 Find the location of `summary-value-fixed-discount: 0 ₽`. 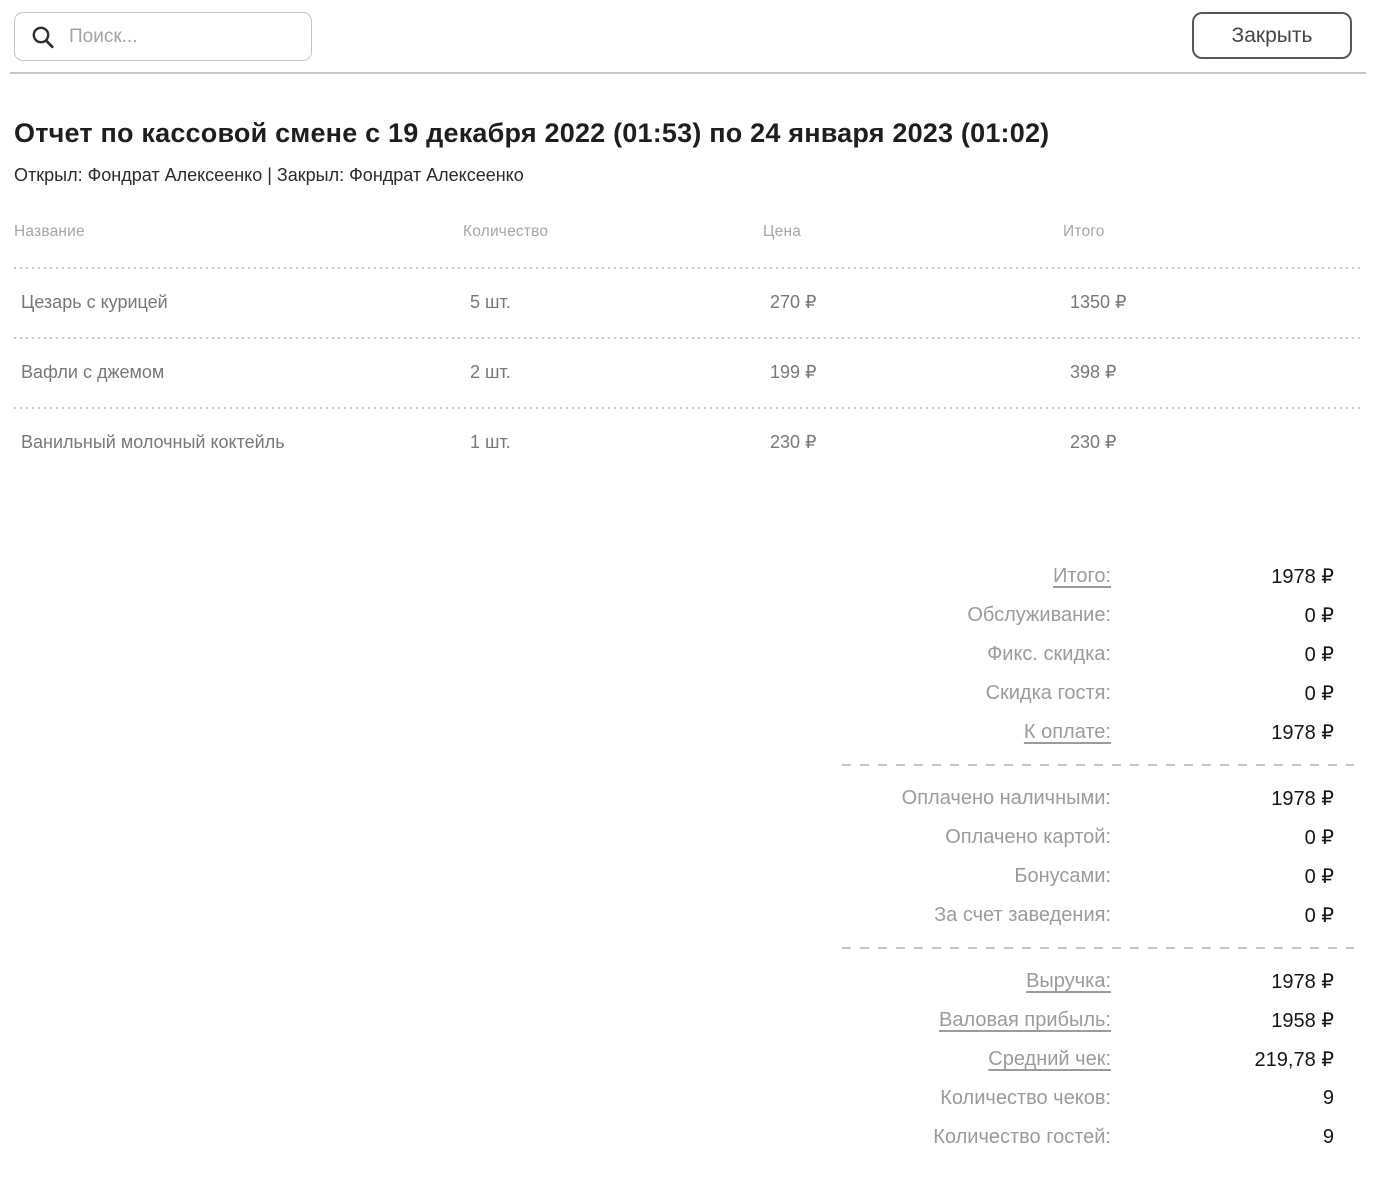

summary-value-fixed-discount: 0 ₽ is located at coordinates (1319, 655).